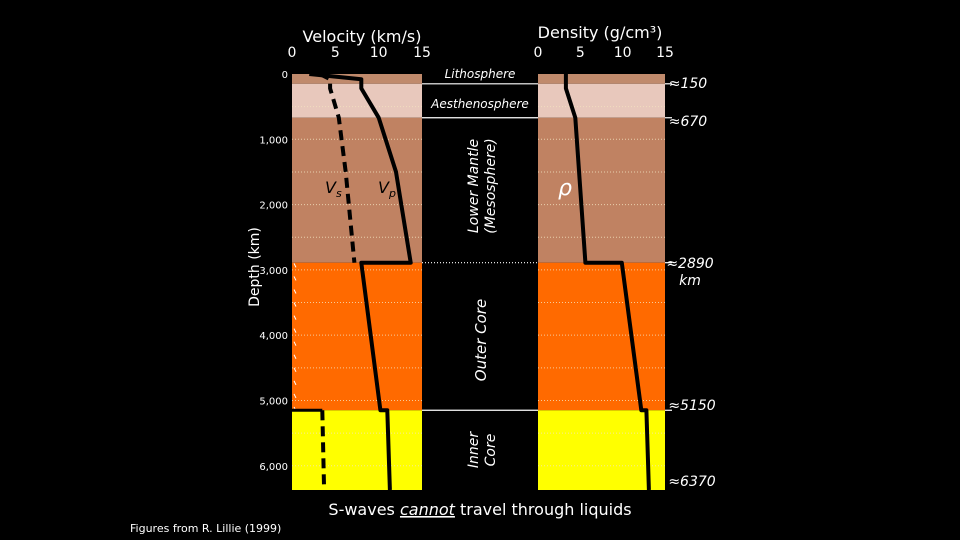 Image resolution: width=960 pixels, height=540 pixels. I want to click on depth-tick-label: 5,000, so click(273, 401).